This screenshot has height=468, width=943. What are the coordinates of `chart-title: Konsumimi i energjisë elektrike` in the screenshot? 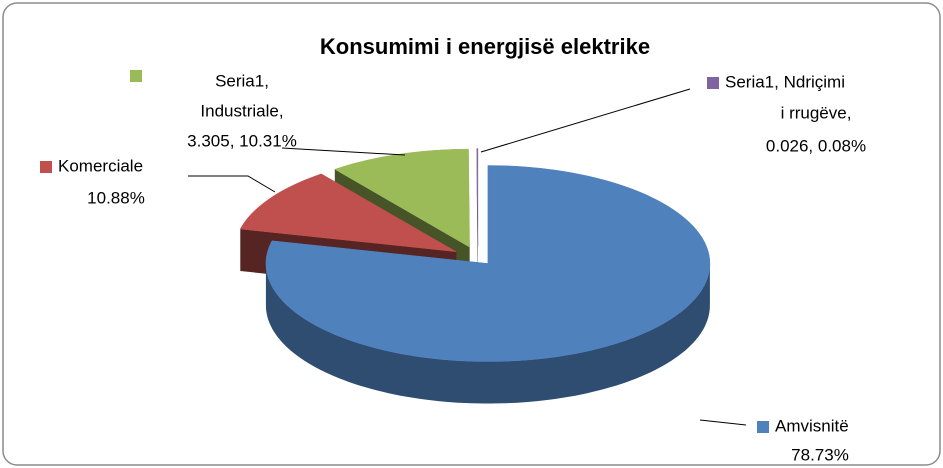 It's located at (485, 46).